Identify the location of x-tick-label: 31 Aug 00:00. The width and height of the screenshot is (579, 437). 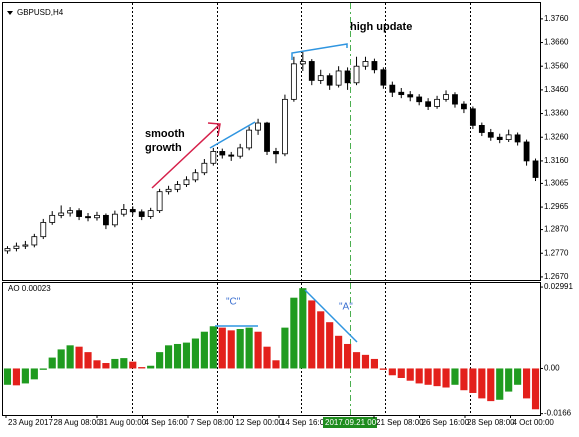
(123, 422).